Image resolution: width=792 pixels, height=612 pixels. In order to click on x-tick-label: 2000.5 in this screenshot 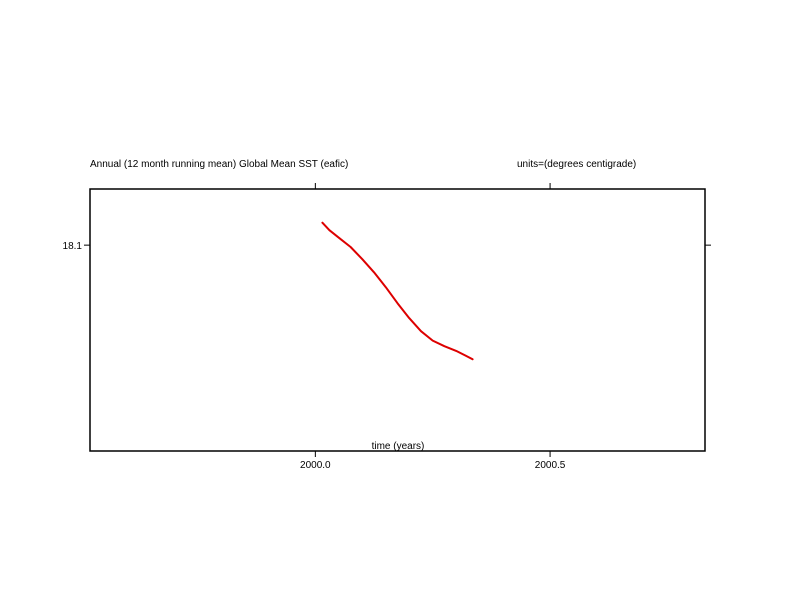, I will do `click(550, 465)`.